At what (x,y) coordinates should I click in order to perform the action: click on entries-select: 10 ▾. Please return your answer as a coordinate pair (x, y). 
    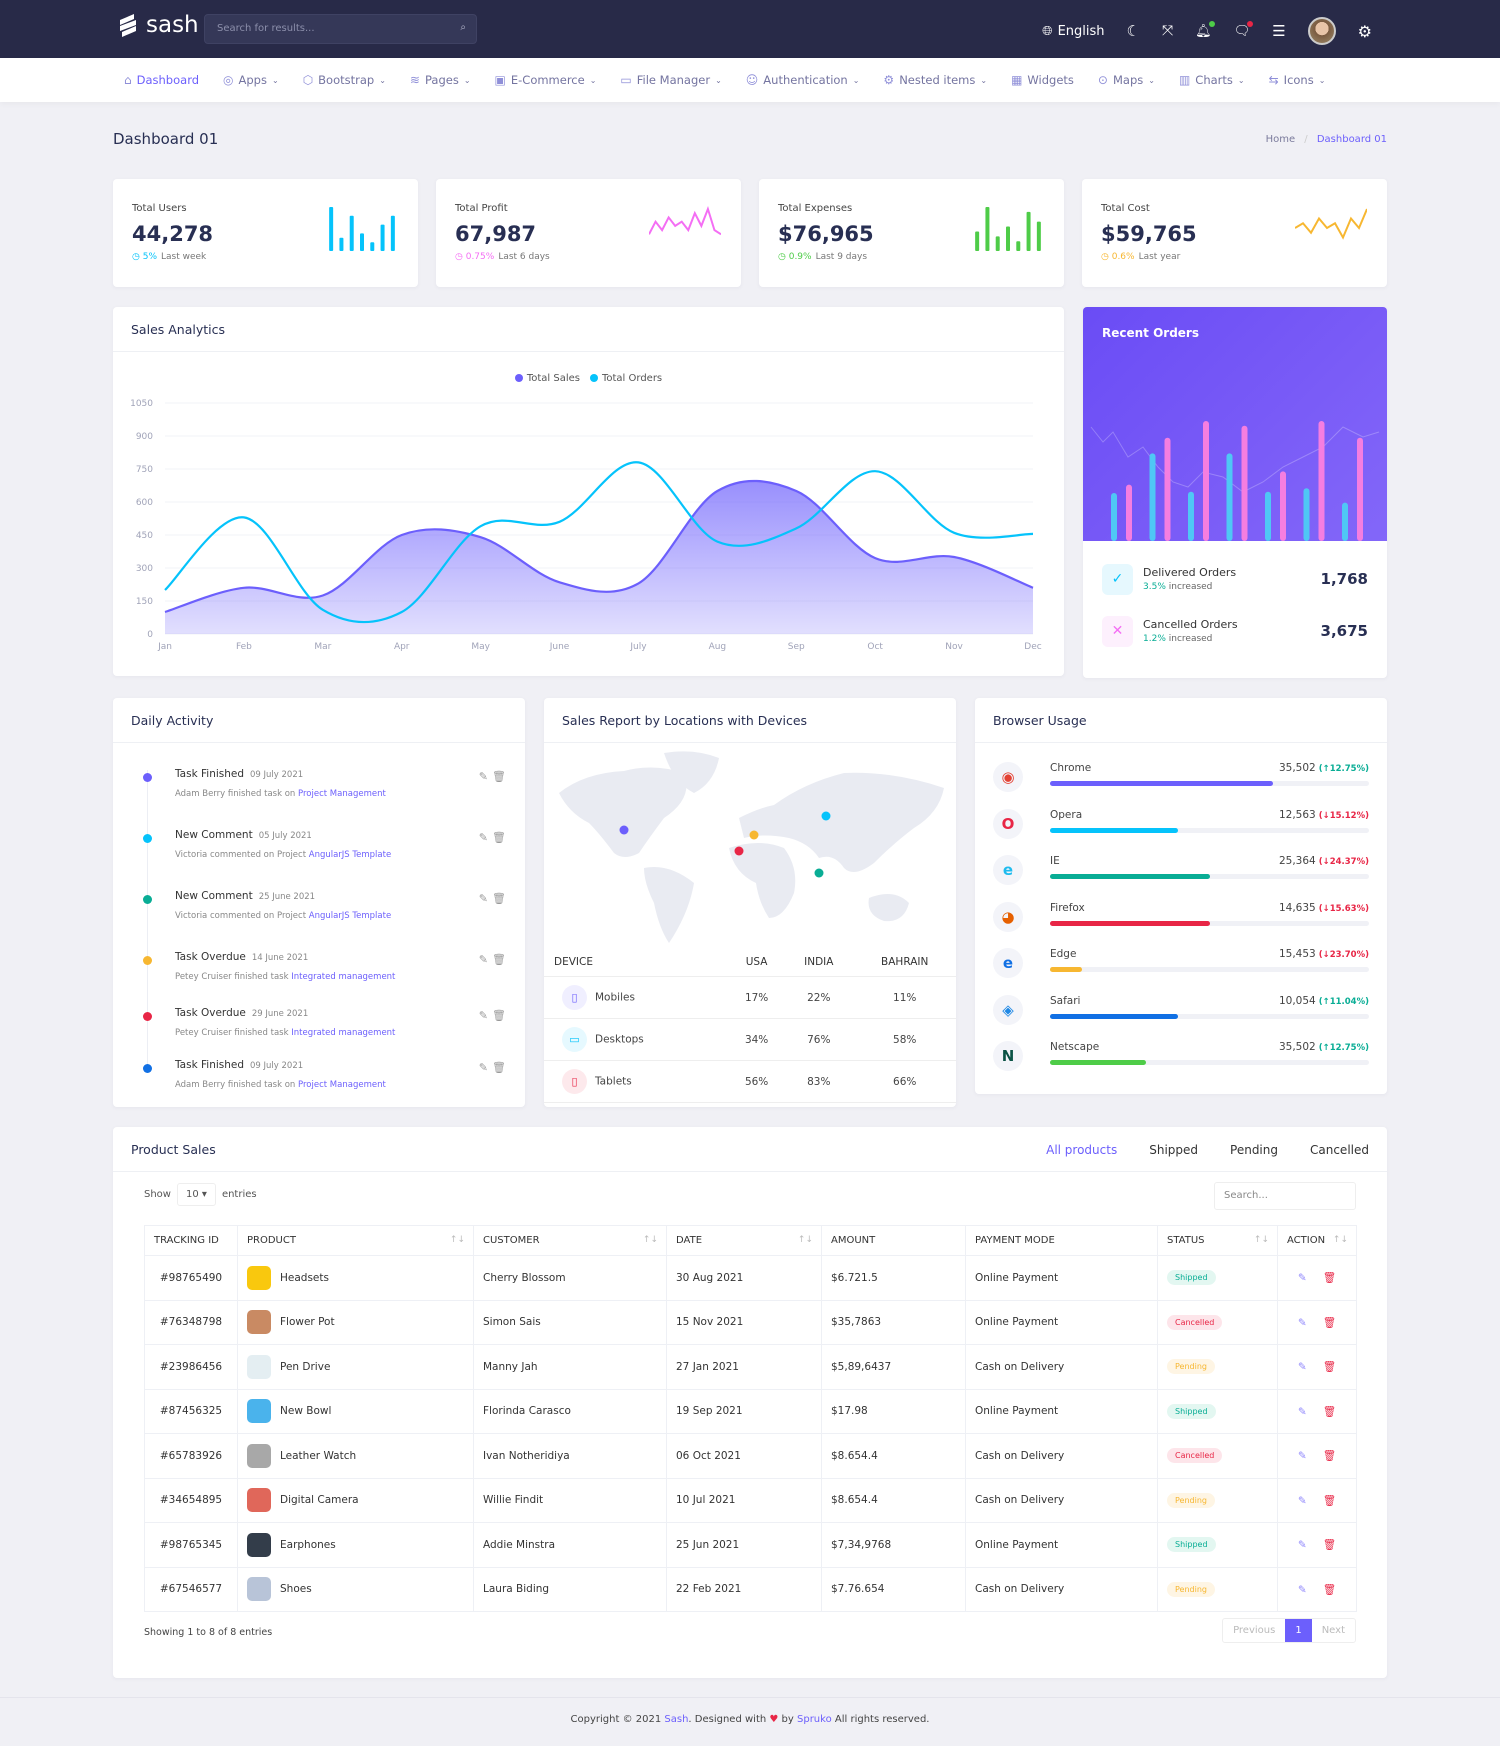
    Looking at the image, I should click on (196, 1194).